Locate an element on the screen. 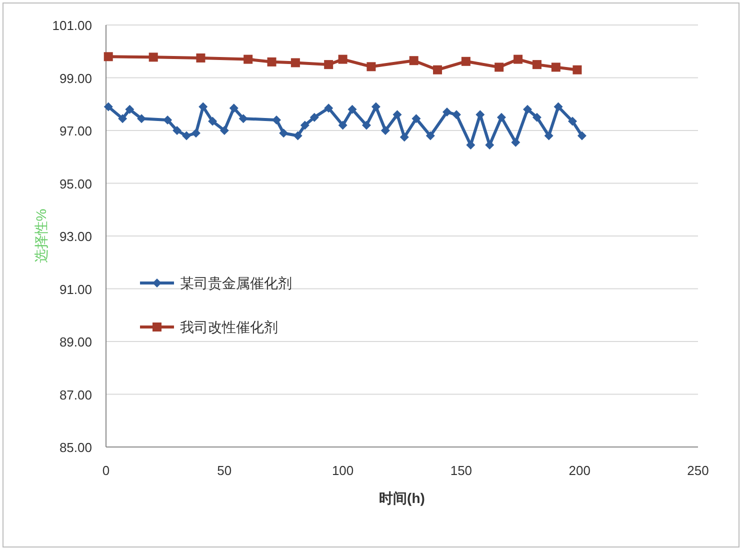 The width and height of the screenshot is (742, 550). x-tick-label: 250 is located at coordinates (698, 470).